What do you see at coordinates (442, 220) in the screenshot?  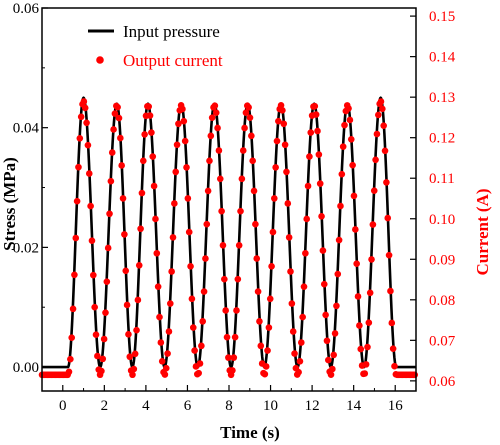 I see `y-right-tick-label: 0.10` at bounding box center [442, 220].